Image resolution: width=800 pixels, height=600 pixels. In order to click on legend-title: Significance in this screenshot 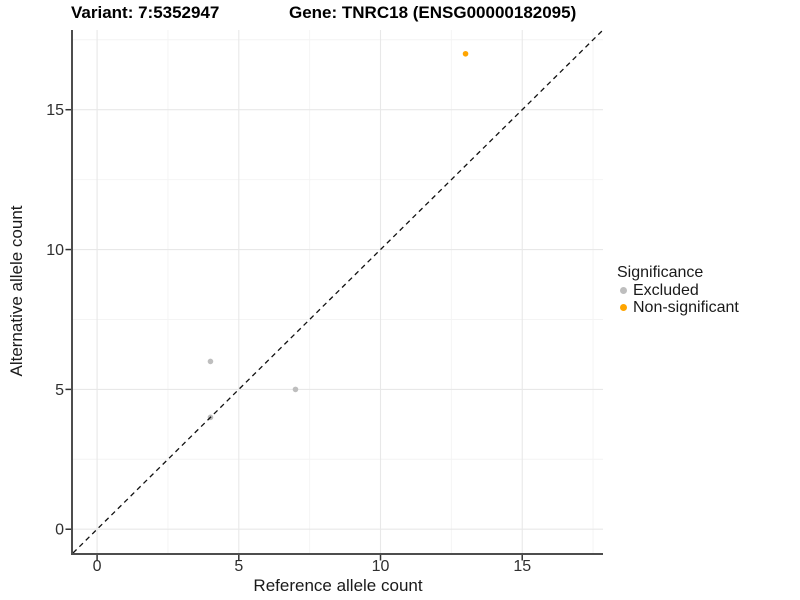, I will do `click(660, 272)`.